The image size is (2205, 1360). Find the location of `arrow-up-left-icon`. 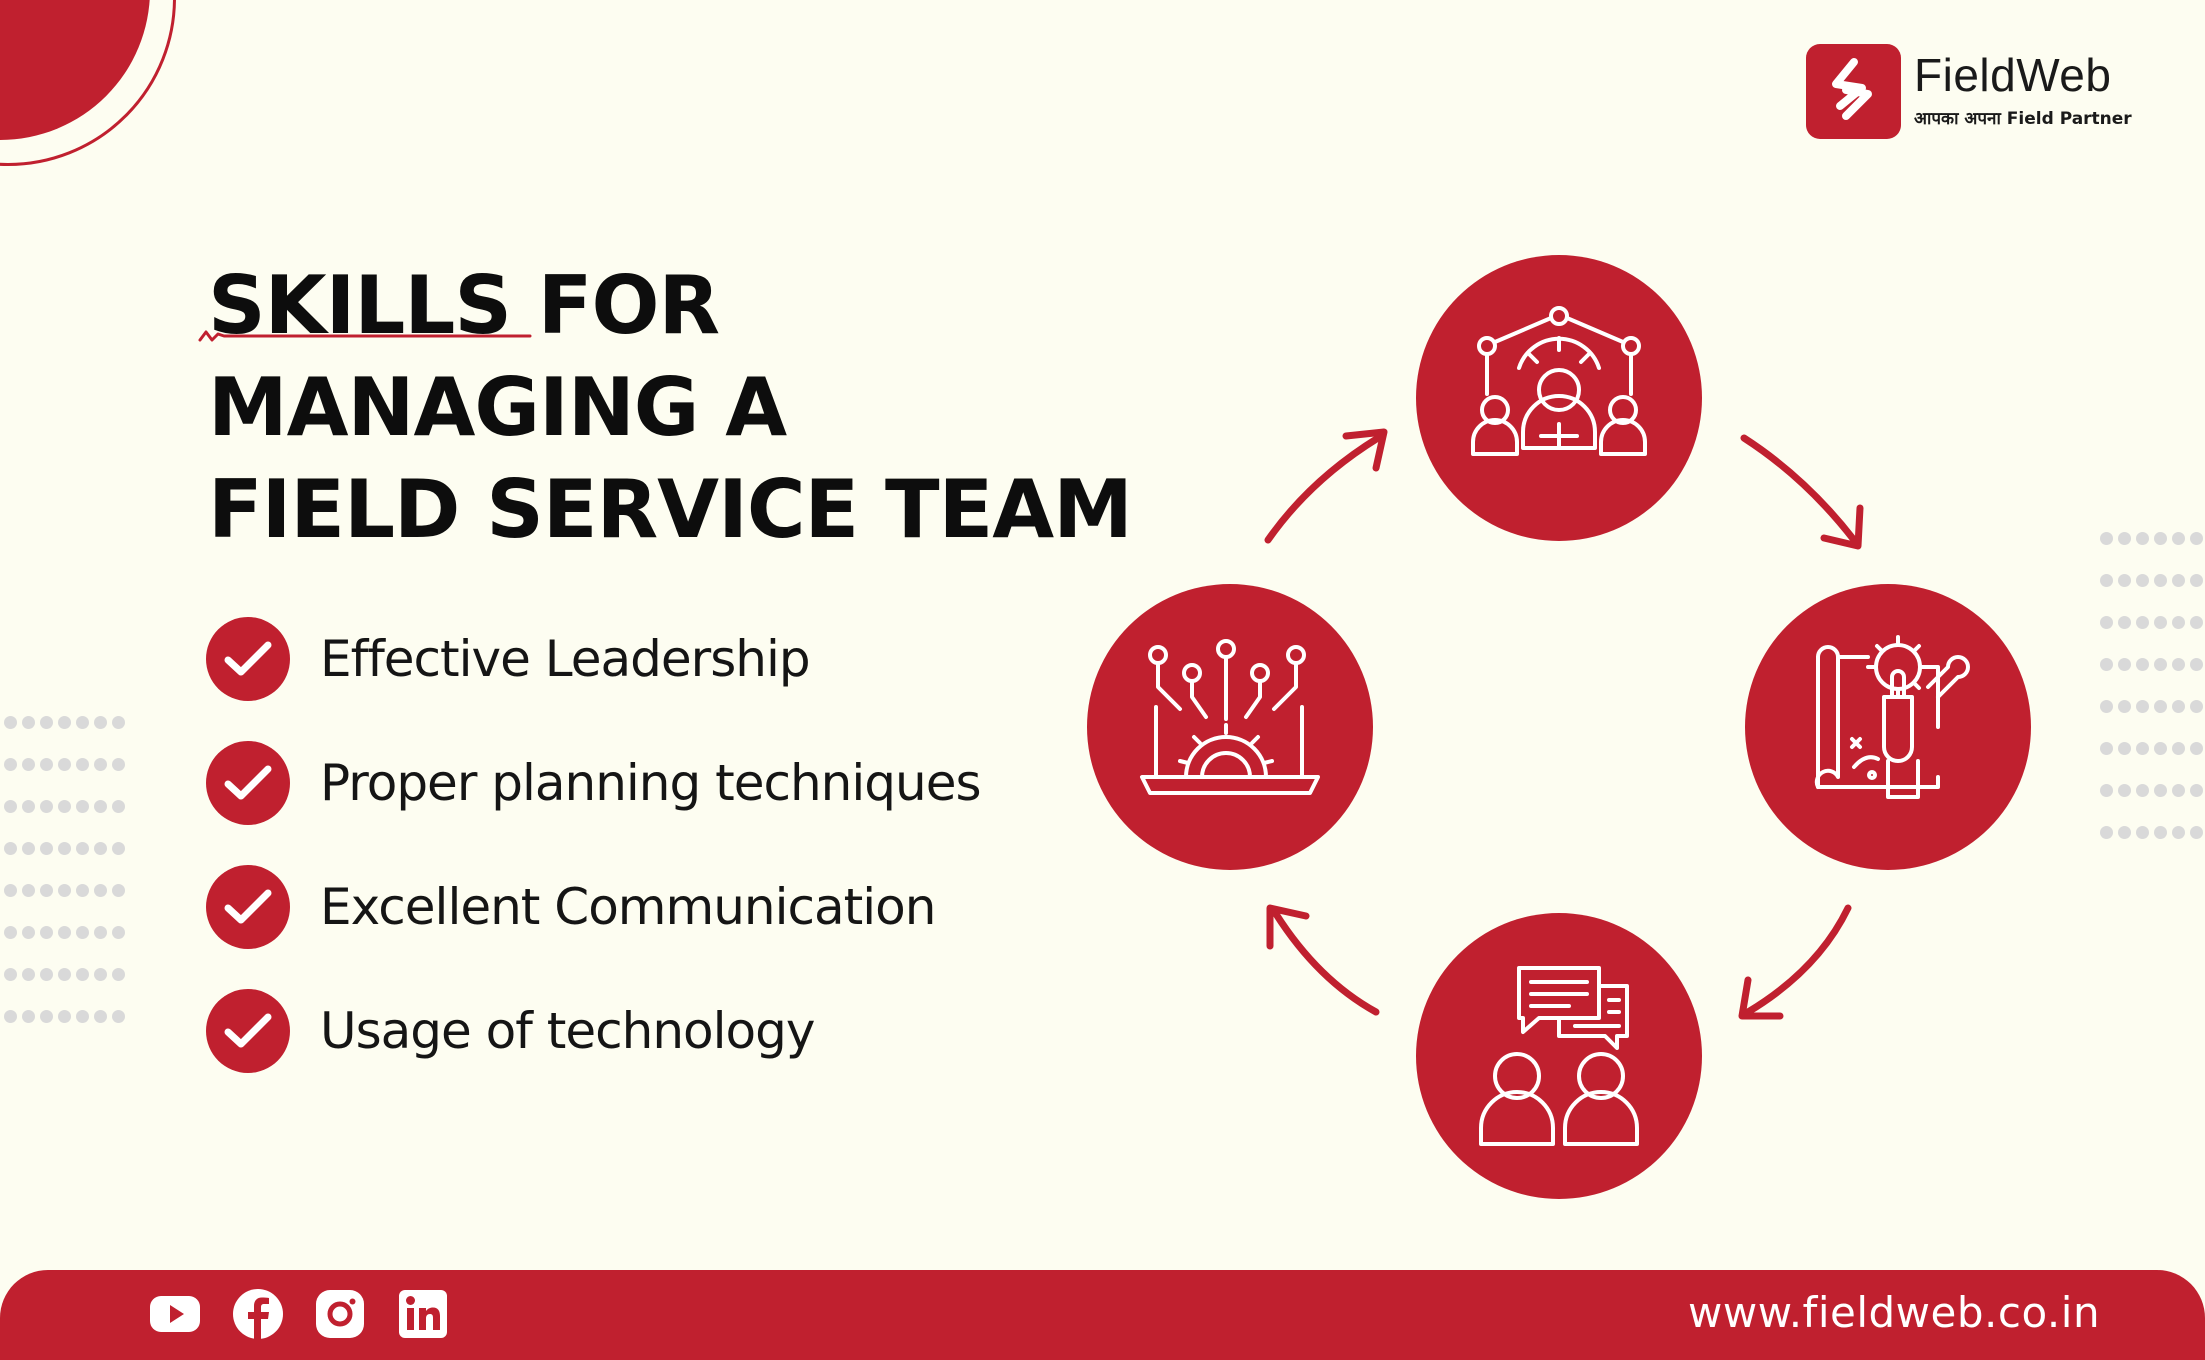

arrow-up-left-icon is located at coordinates (1323, 960).